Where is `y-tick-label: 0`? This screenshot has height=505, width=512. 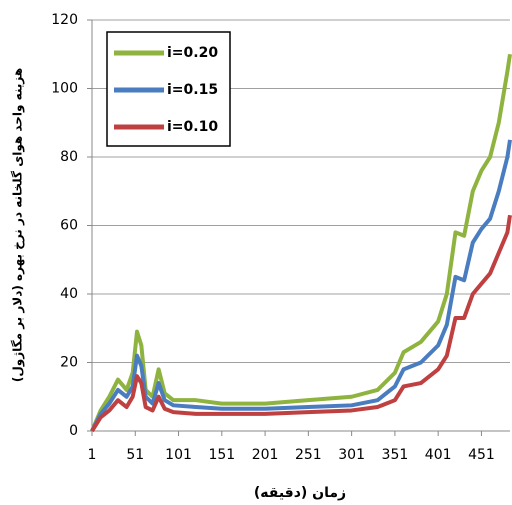 y-tick-label: 0 is located at coordinates (73, 431).